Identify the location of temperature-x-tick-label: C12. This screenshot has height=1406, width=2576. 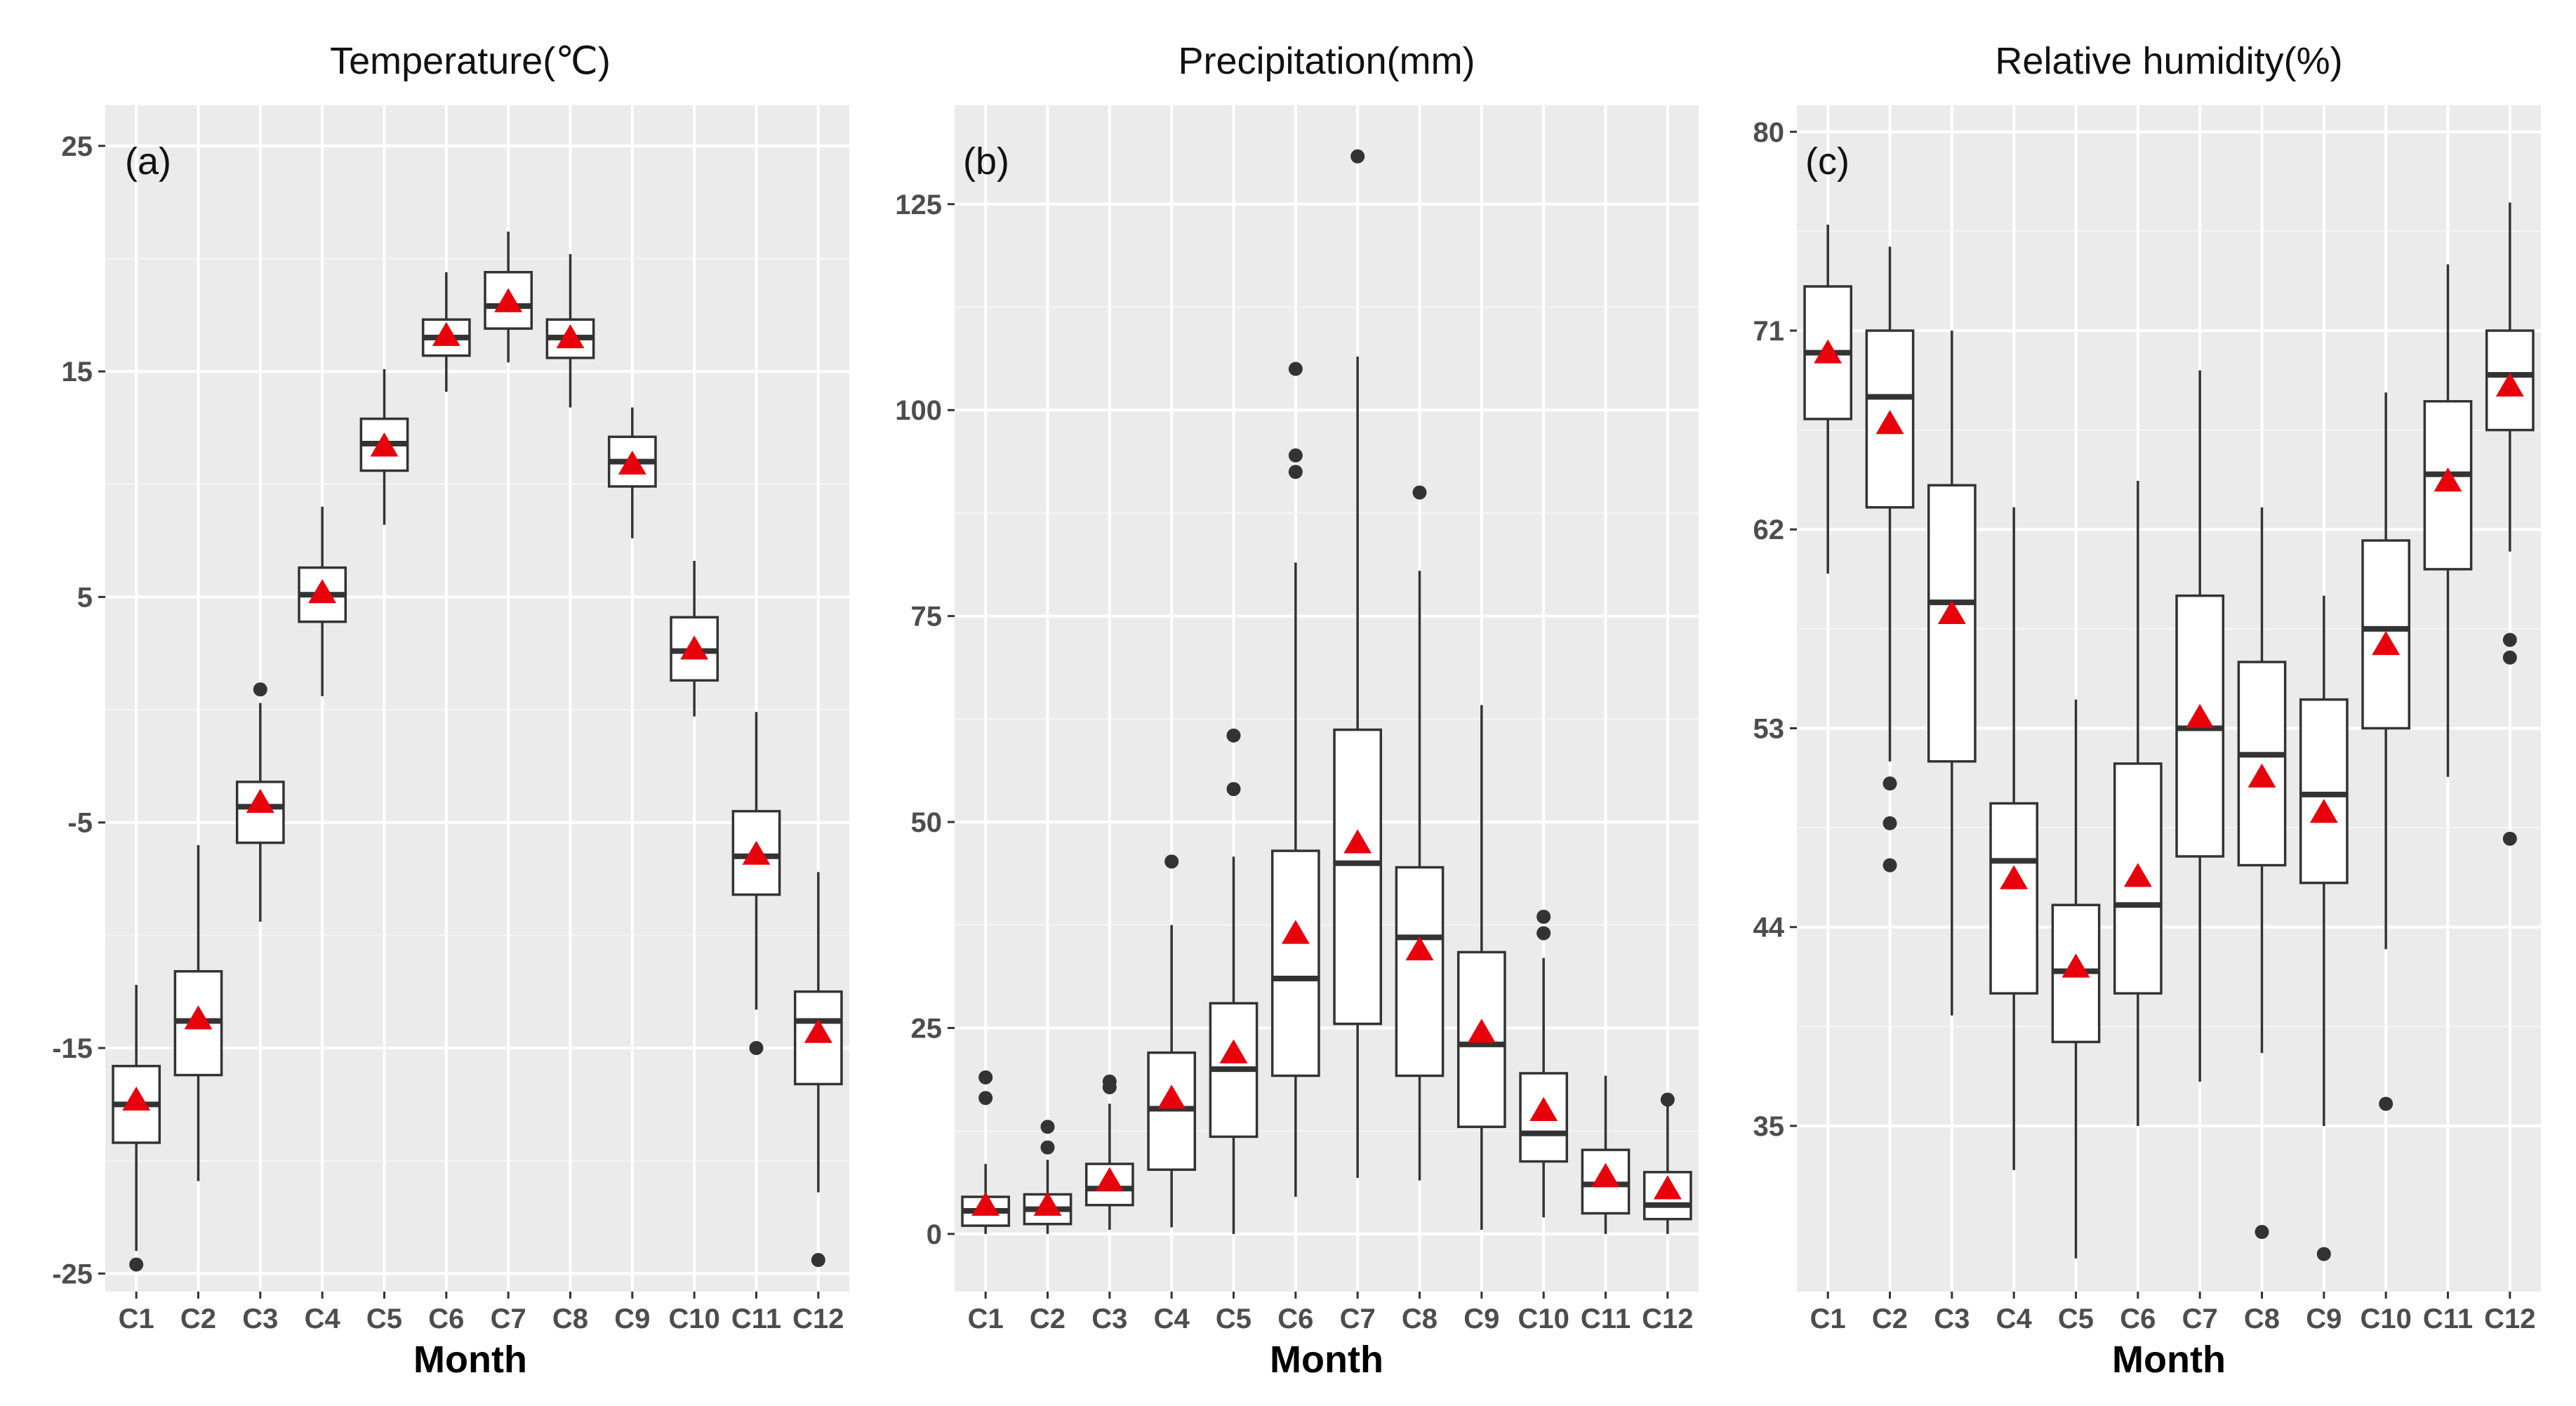
(818, 1319).